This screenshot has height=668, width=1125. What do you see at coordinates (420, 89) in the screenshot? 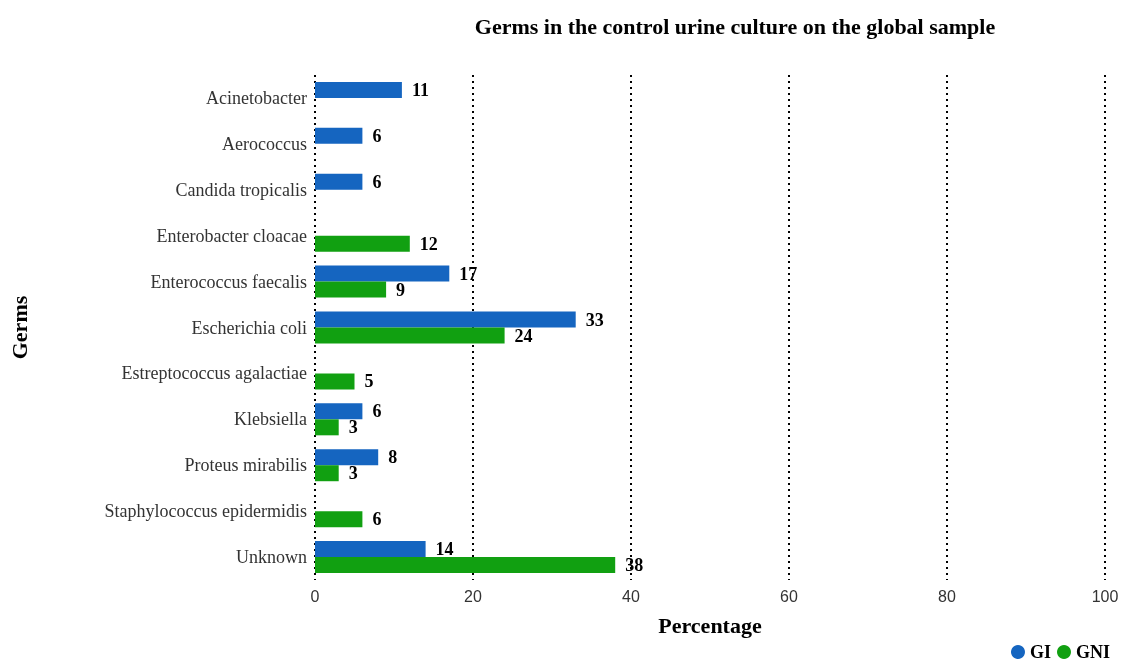
I see `data-label: 11` at bounding box center [420, 89].